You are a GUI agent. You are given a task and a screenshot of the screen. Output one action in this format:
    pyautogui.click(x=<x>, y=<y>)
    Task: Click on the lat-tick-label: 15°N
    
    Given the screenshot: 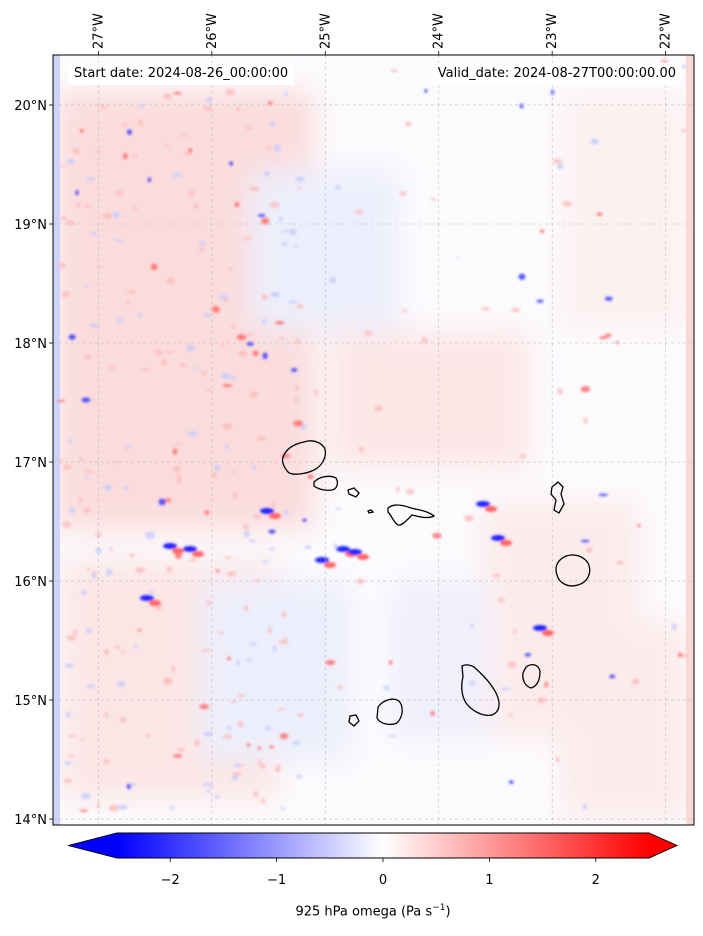 What is the action you would take?
    pyautogui.click(x=30, y=701)
    